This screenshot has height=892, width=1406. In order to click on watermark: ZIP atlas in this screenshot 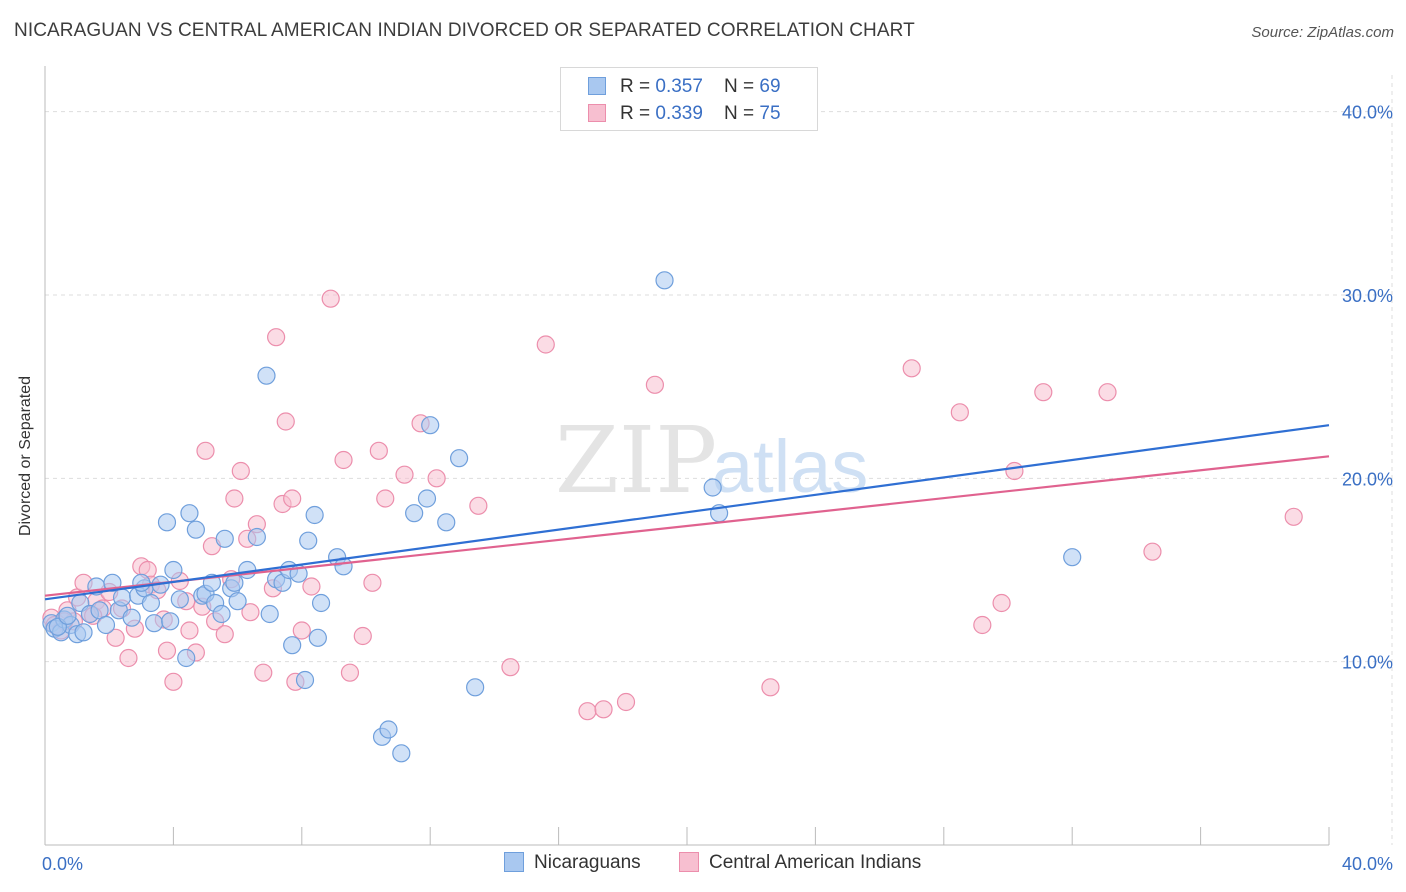, I will do `click(711, 460)`.